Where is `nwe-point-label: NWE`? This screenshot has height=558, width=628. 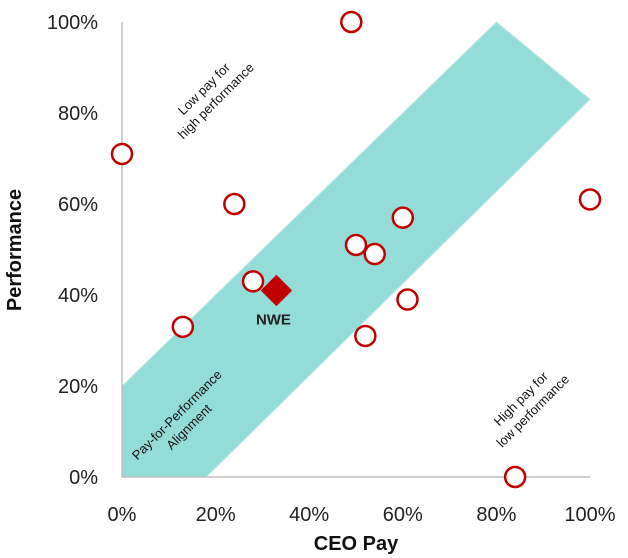 nwe-point-label: NWE is located at coordinates (273, 319).